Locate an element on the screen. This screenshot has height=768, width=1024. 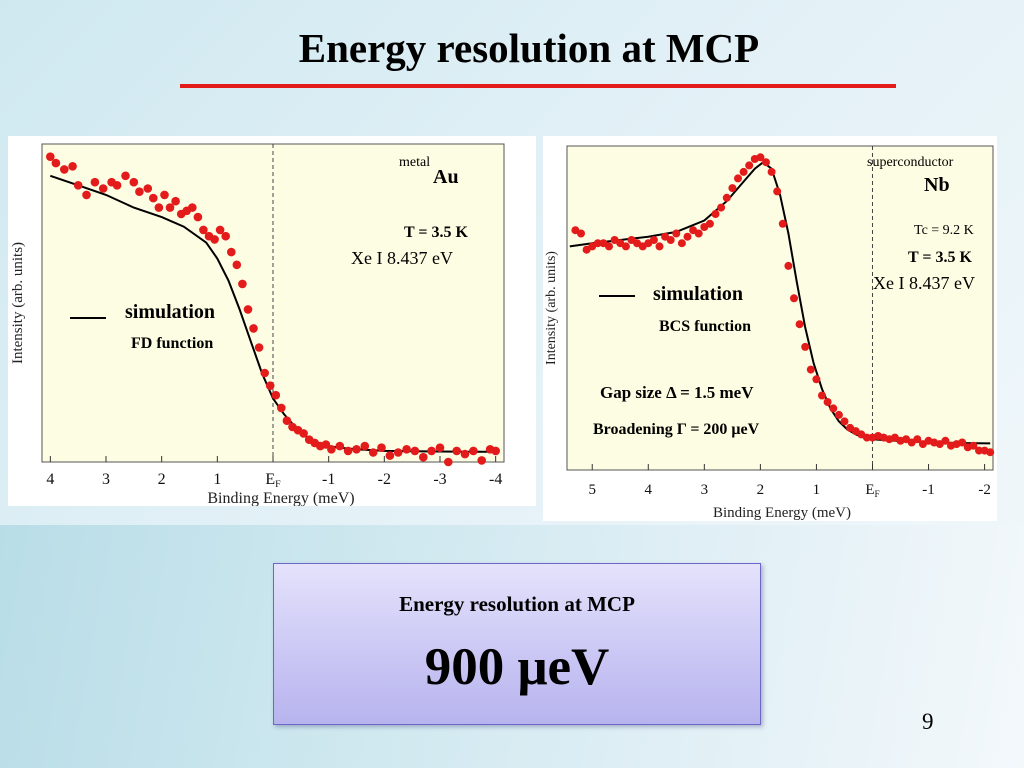
material-label: Nb is located at coordinates (937, 185).